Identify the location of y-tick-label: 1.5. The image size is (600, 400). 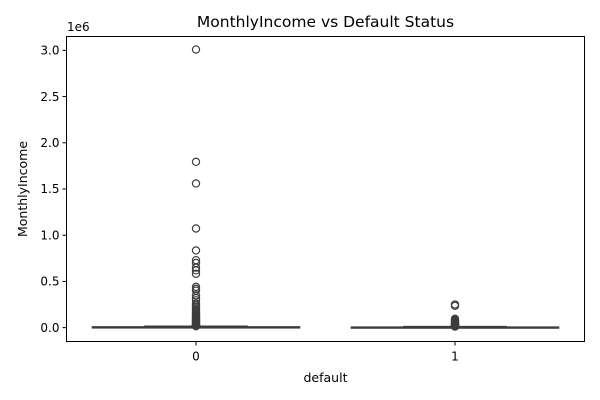
(49, 189).